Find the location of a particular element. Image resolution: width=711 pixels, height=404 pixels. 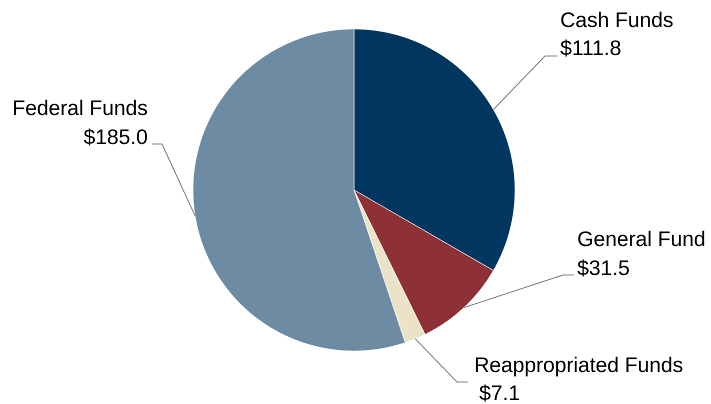

slice-label: Federal Funds is located at coordinates (80, 108).